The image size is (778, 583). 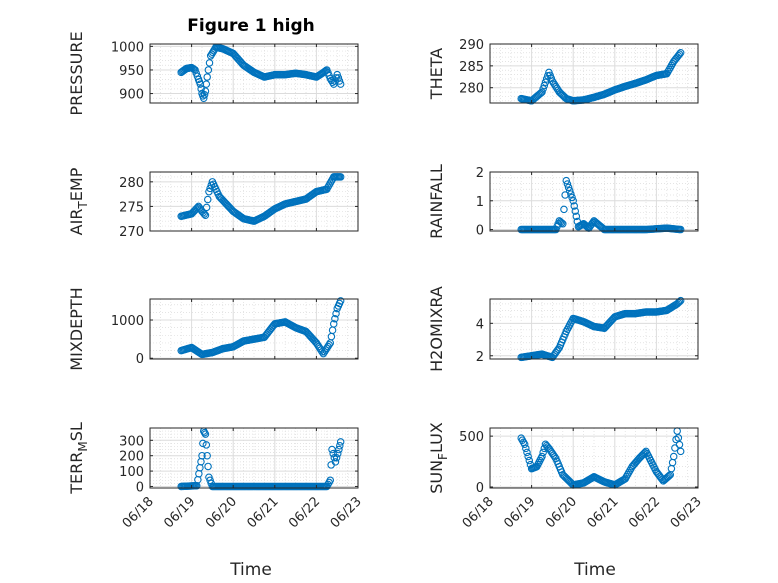 What do you see at coordinates (480, 324) in the screenshot?
I see `y-tick-label: 4` at bounding box center [480, 324].